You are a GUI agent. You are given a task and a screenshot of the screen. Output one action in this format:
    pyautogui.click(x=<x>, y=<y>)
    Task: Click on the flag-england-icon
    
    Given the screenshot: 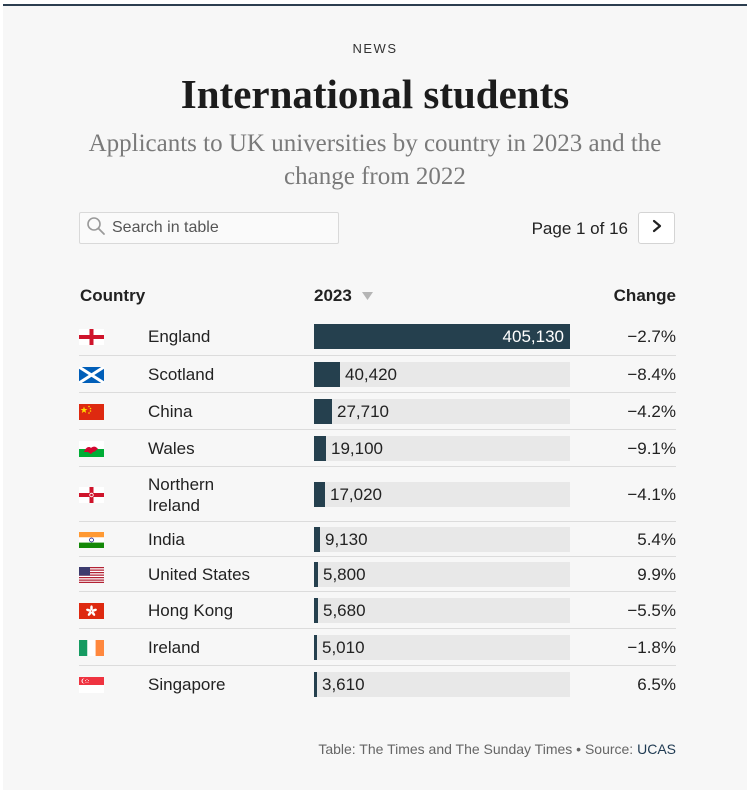 What is the action you would take?
    pyautogui.click(x=91, y=336)
    